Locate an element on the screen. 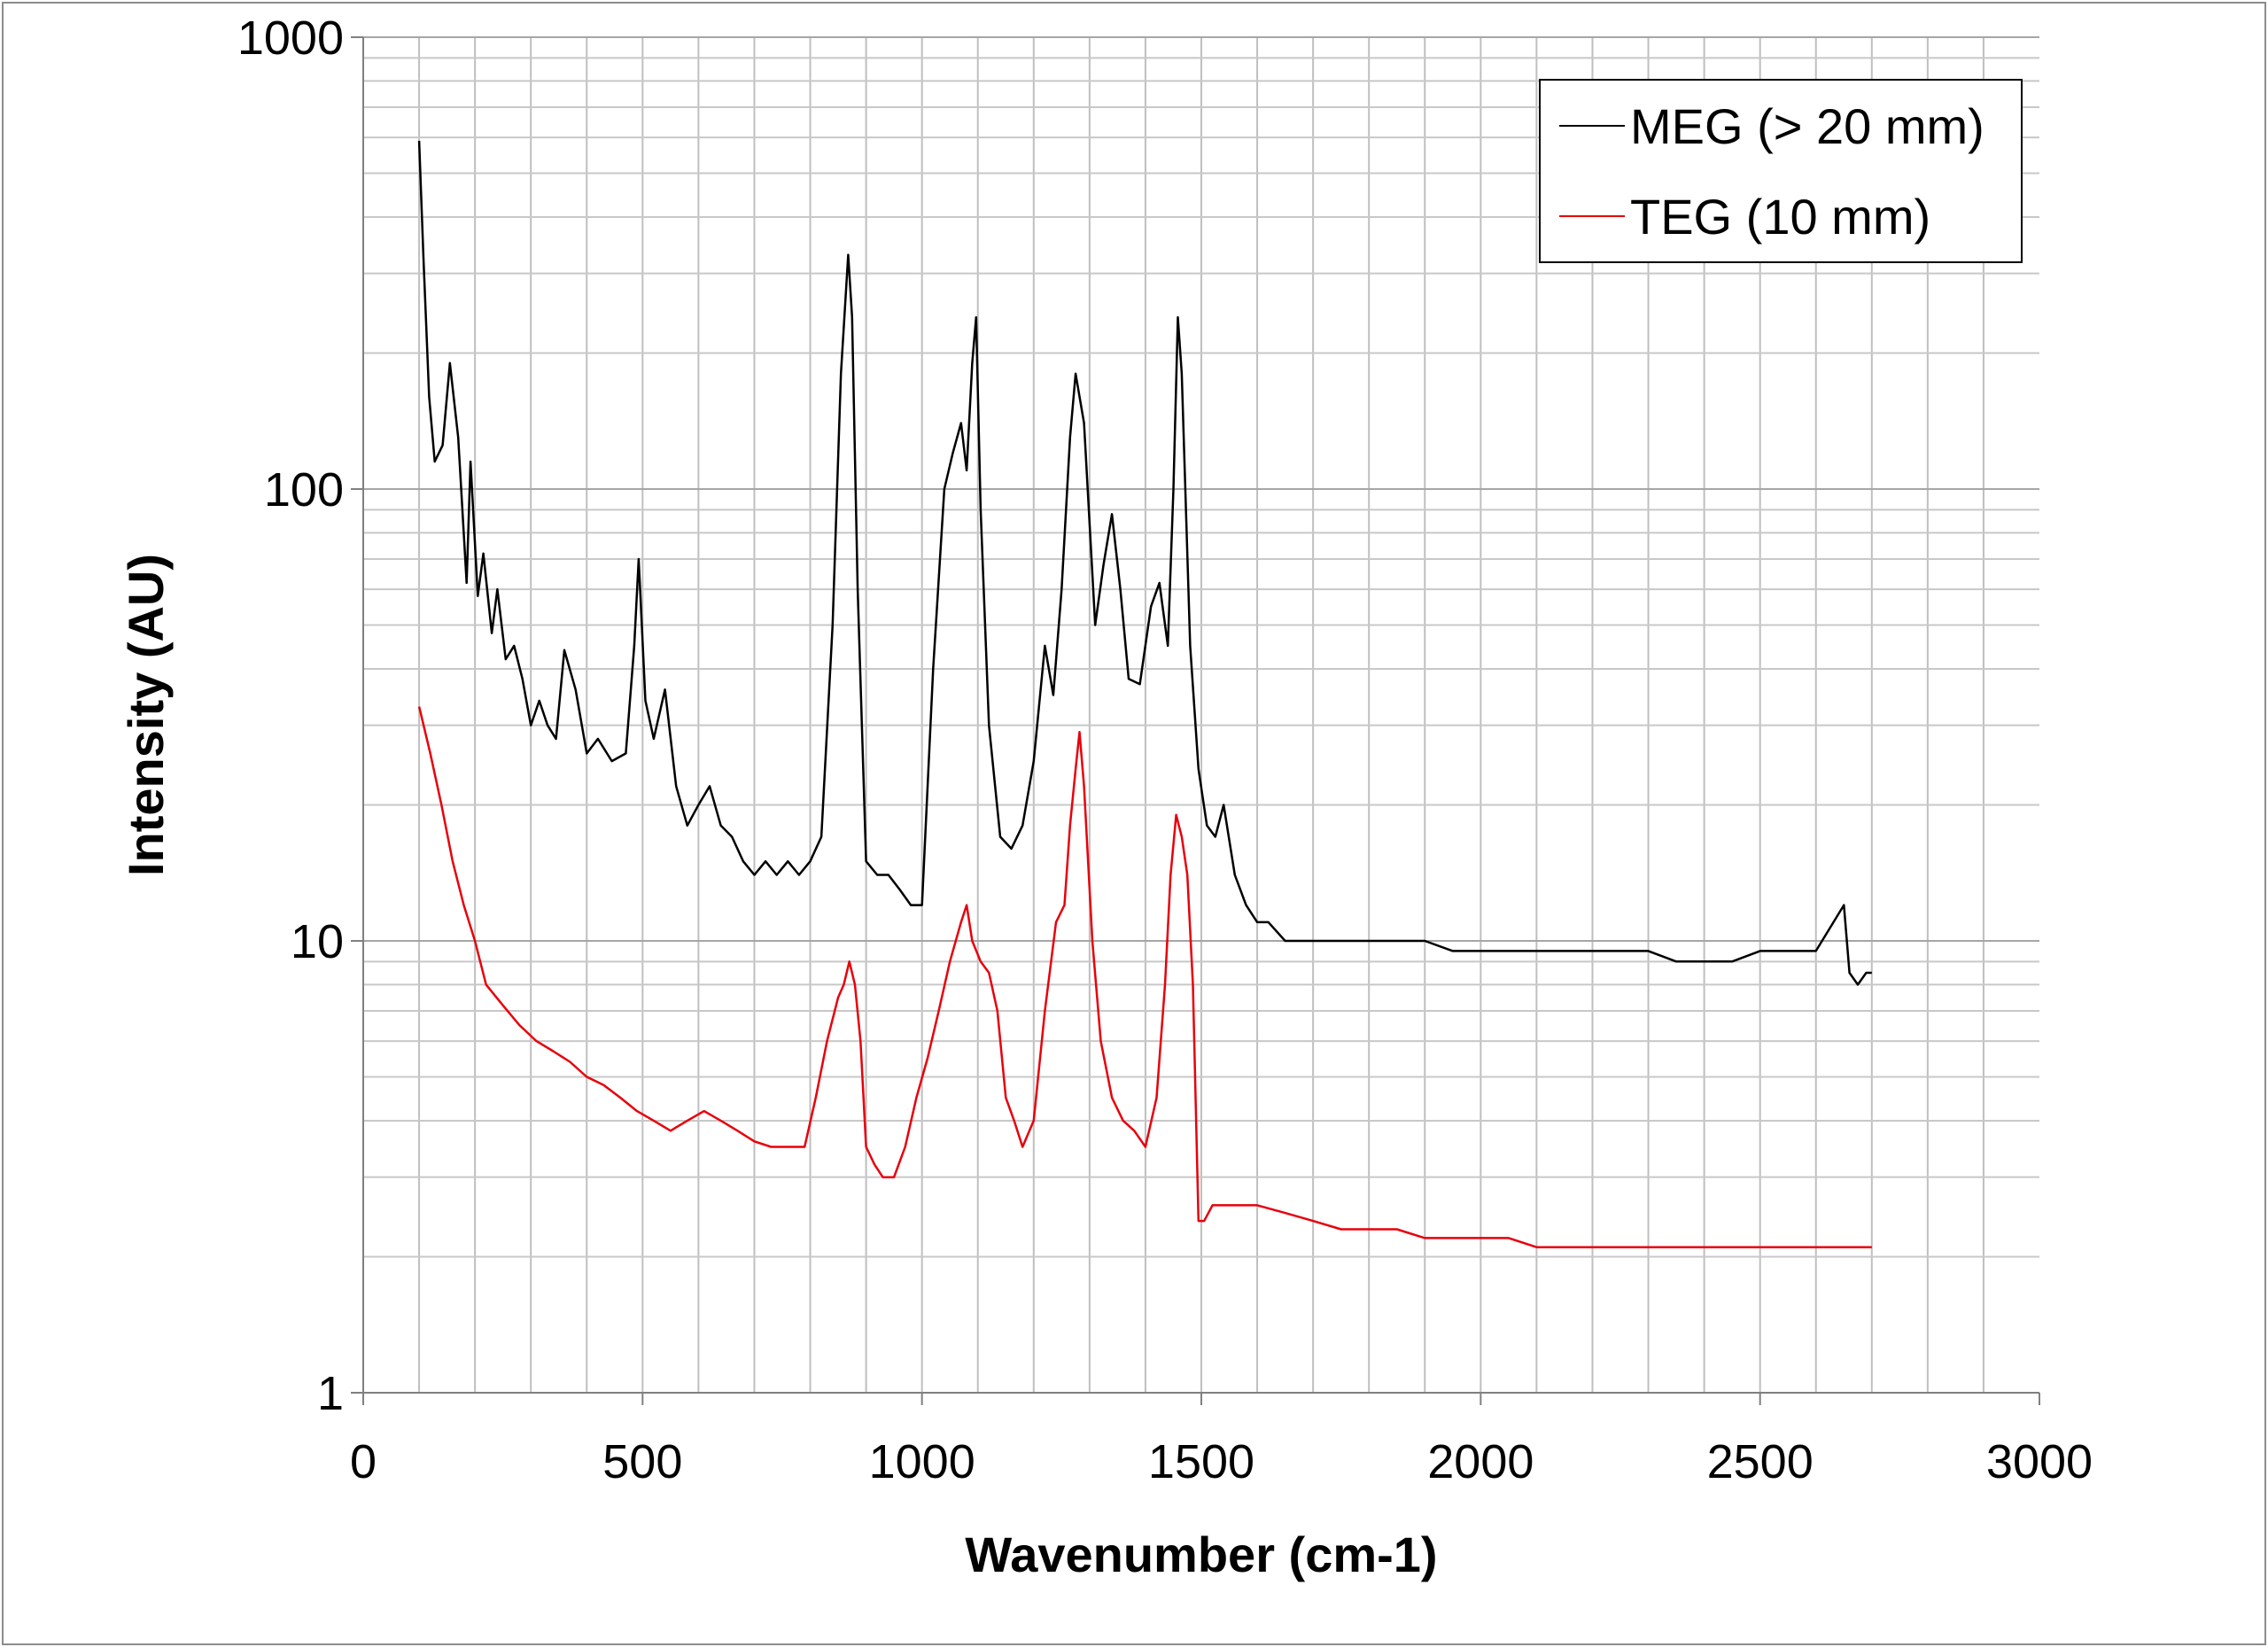  legend-label-teg: TEG (10 mm) is located at coordinates (1780, 217).